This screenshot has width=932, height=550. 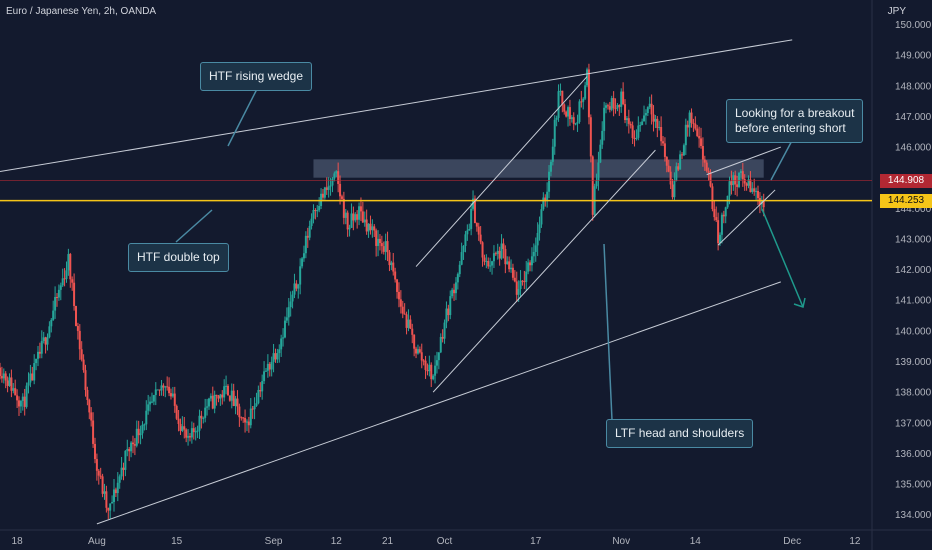 I want to click on horizontal-line-price-tag: 144.253, so click(x=906, y=200).